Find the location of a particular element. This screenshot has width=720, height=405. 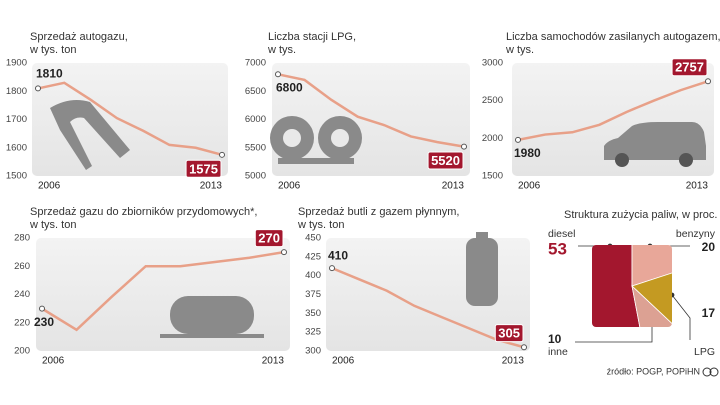

y-tick-label: 2000 is located at coordinates (492, 138).